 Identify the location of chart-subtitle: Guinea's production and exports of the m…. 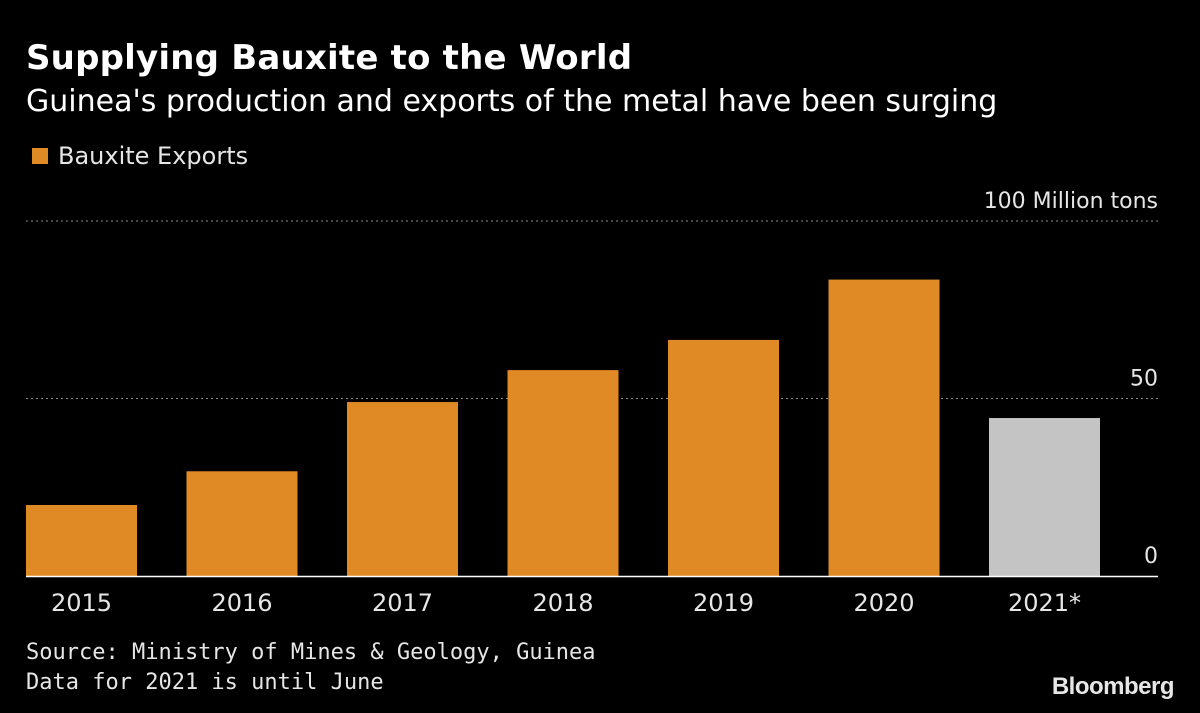
(512, 101).